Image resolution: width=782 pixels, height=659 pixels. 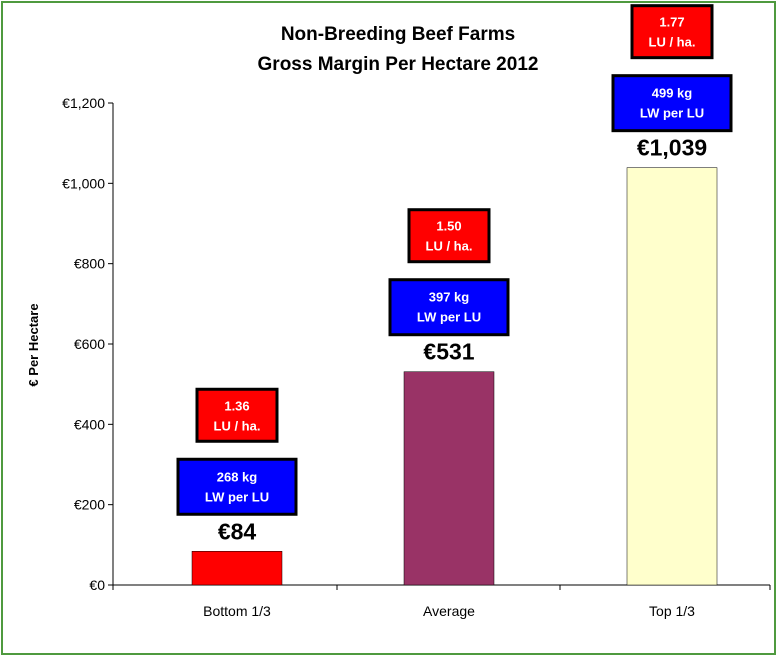 What do you see at coordinates (398, 34) in the screenshot?
I see `chart-title-line-1: Non-Breeding Beef Farms` at bounding box center [398, 34].